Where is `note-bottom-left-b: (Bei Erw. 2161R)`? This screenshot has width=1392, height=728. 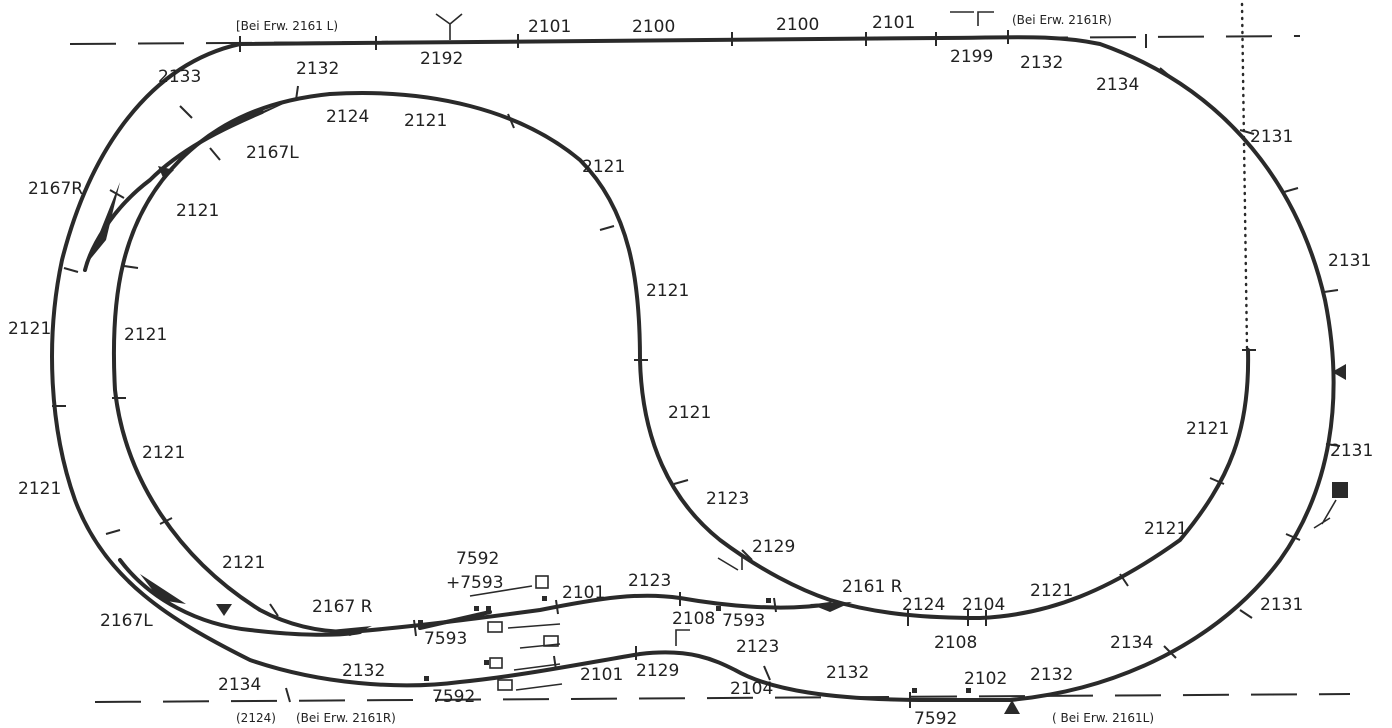
note-bottom-left-b: (Bei Erw. 2161R) is located at coordinates (346, 718).